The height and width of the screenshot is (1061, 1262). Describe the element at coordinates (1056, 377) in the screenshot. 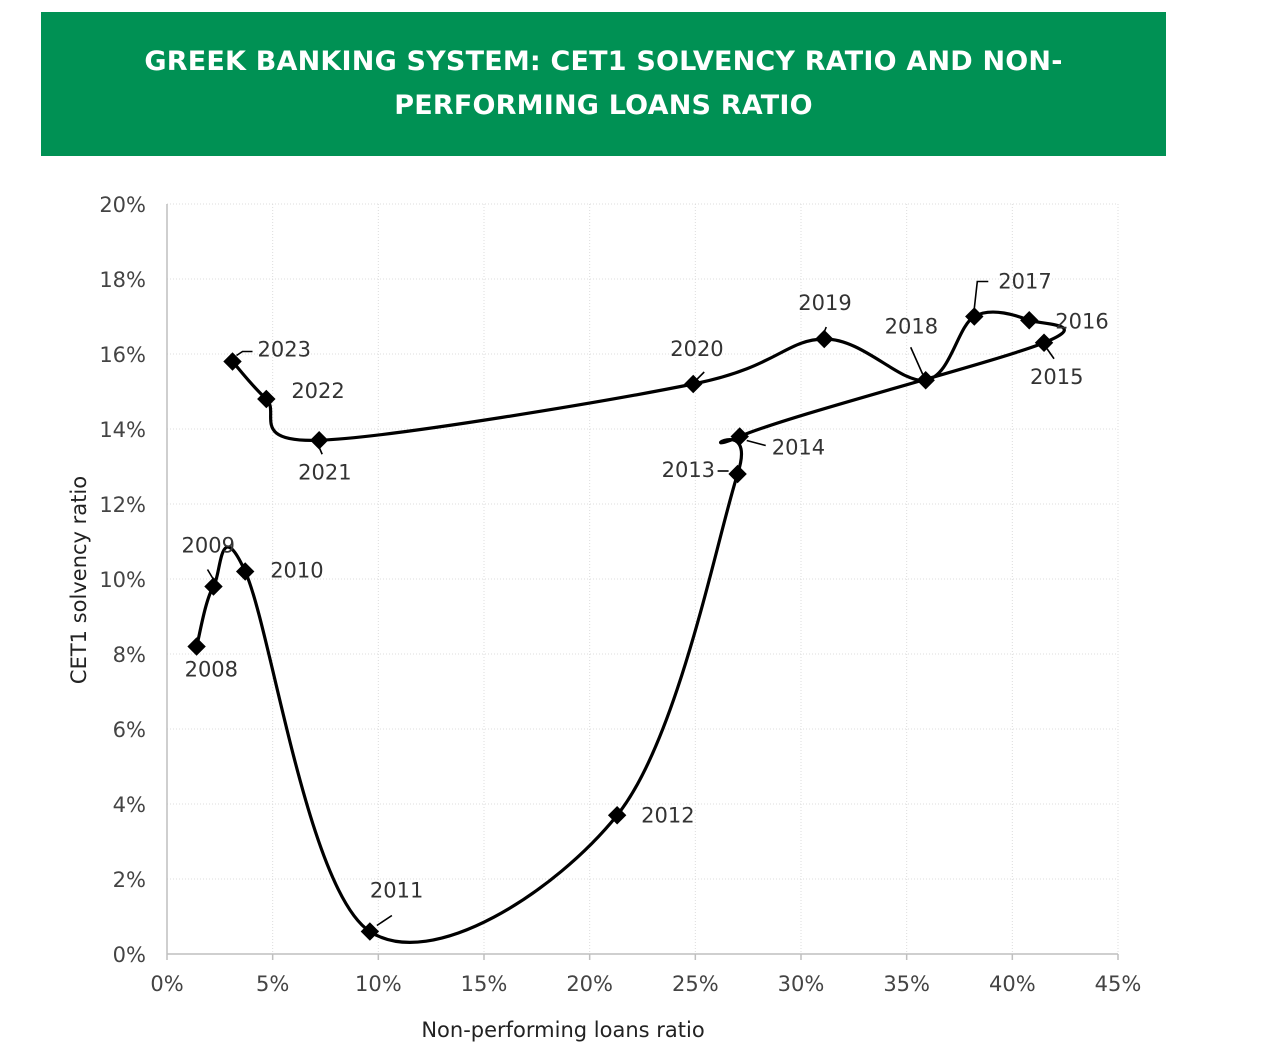

I see `data-point-label: 2015` at that location.